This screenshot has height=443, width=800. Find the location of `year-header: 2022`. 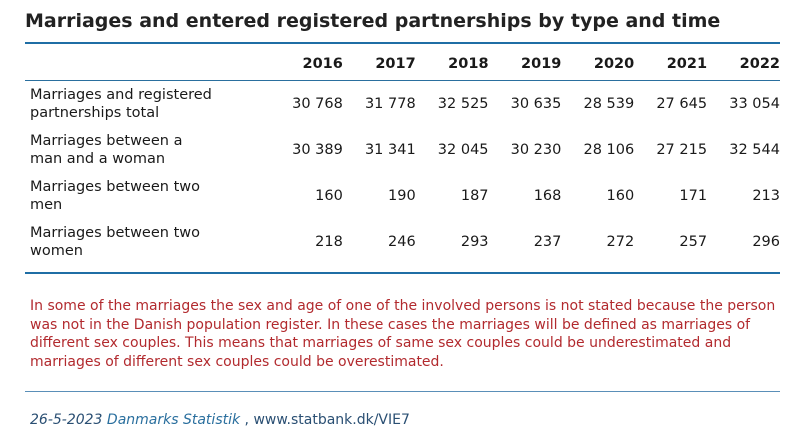

year-header: 2022 is located at coordinates (743, 65).